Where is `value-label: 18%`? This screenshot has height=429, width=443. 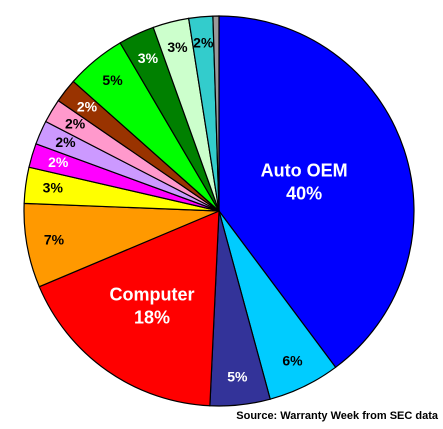
value-label: 18% is located at coordinates (152, 318).